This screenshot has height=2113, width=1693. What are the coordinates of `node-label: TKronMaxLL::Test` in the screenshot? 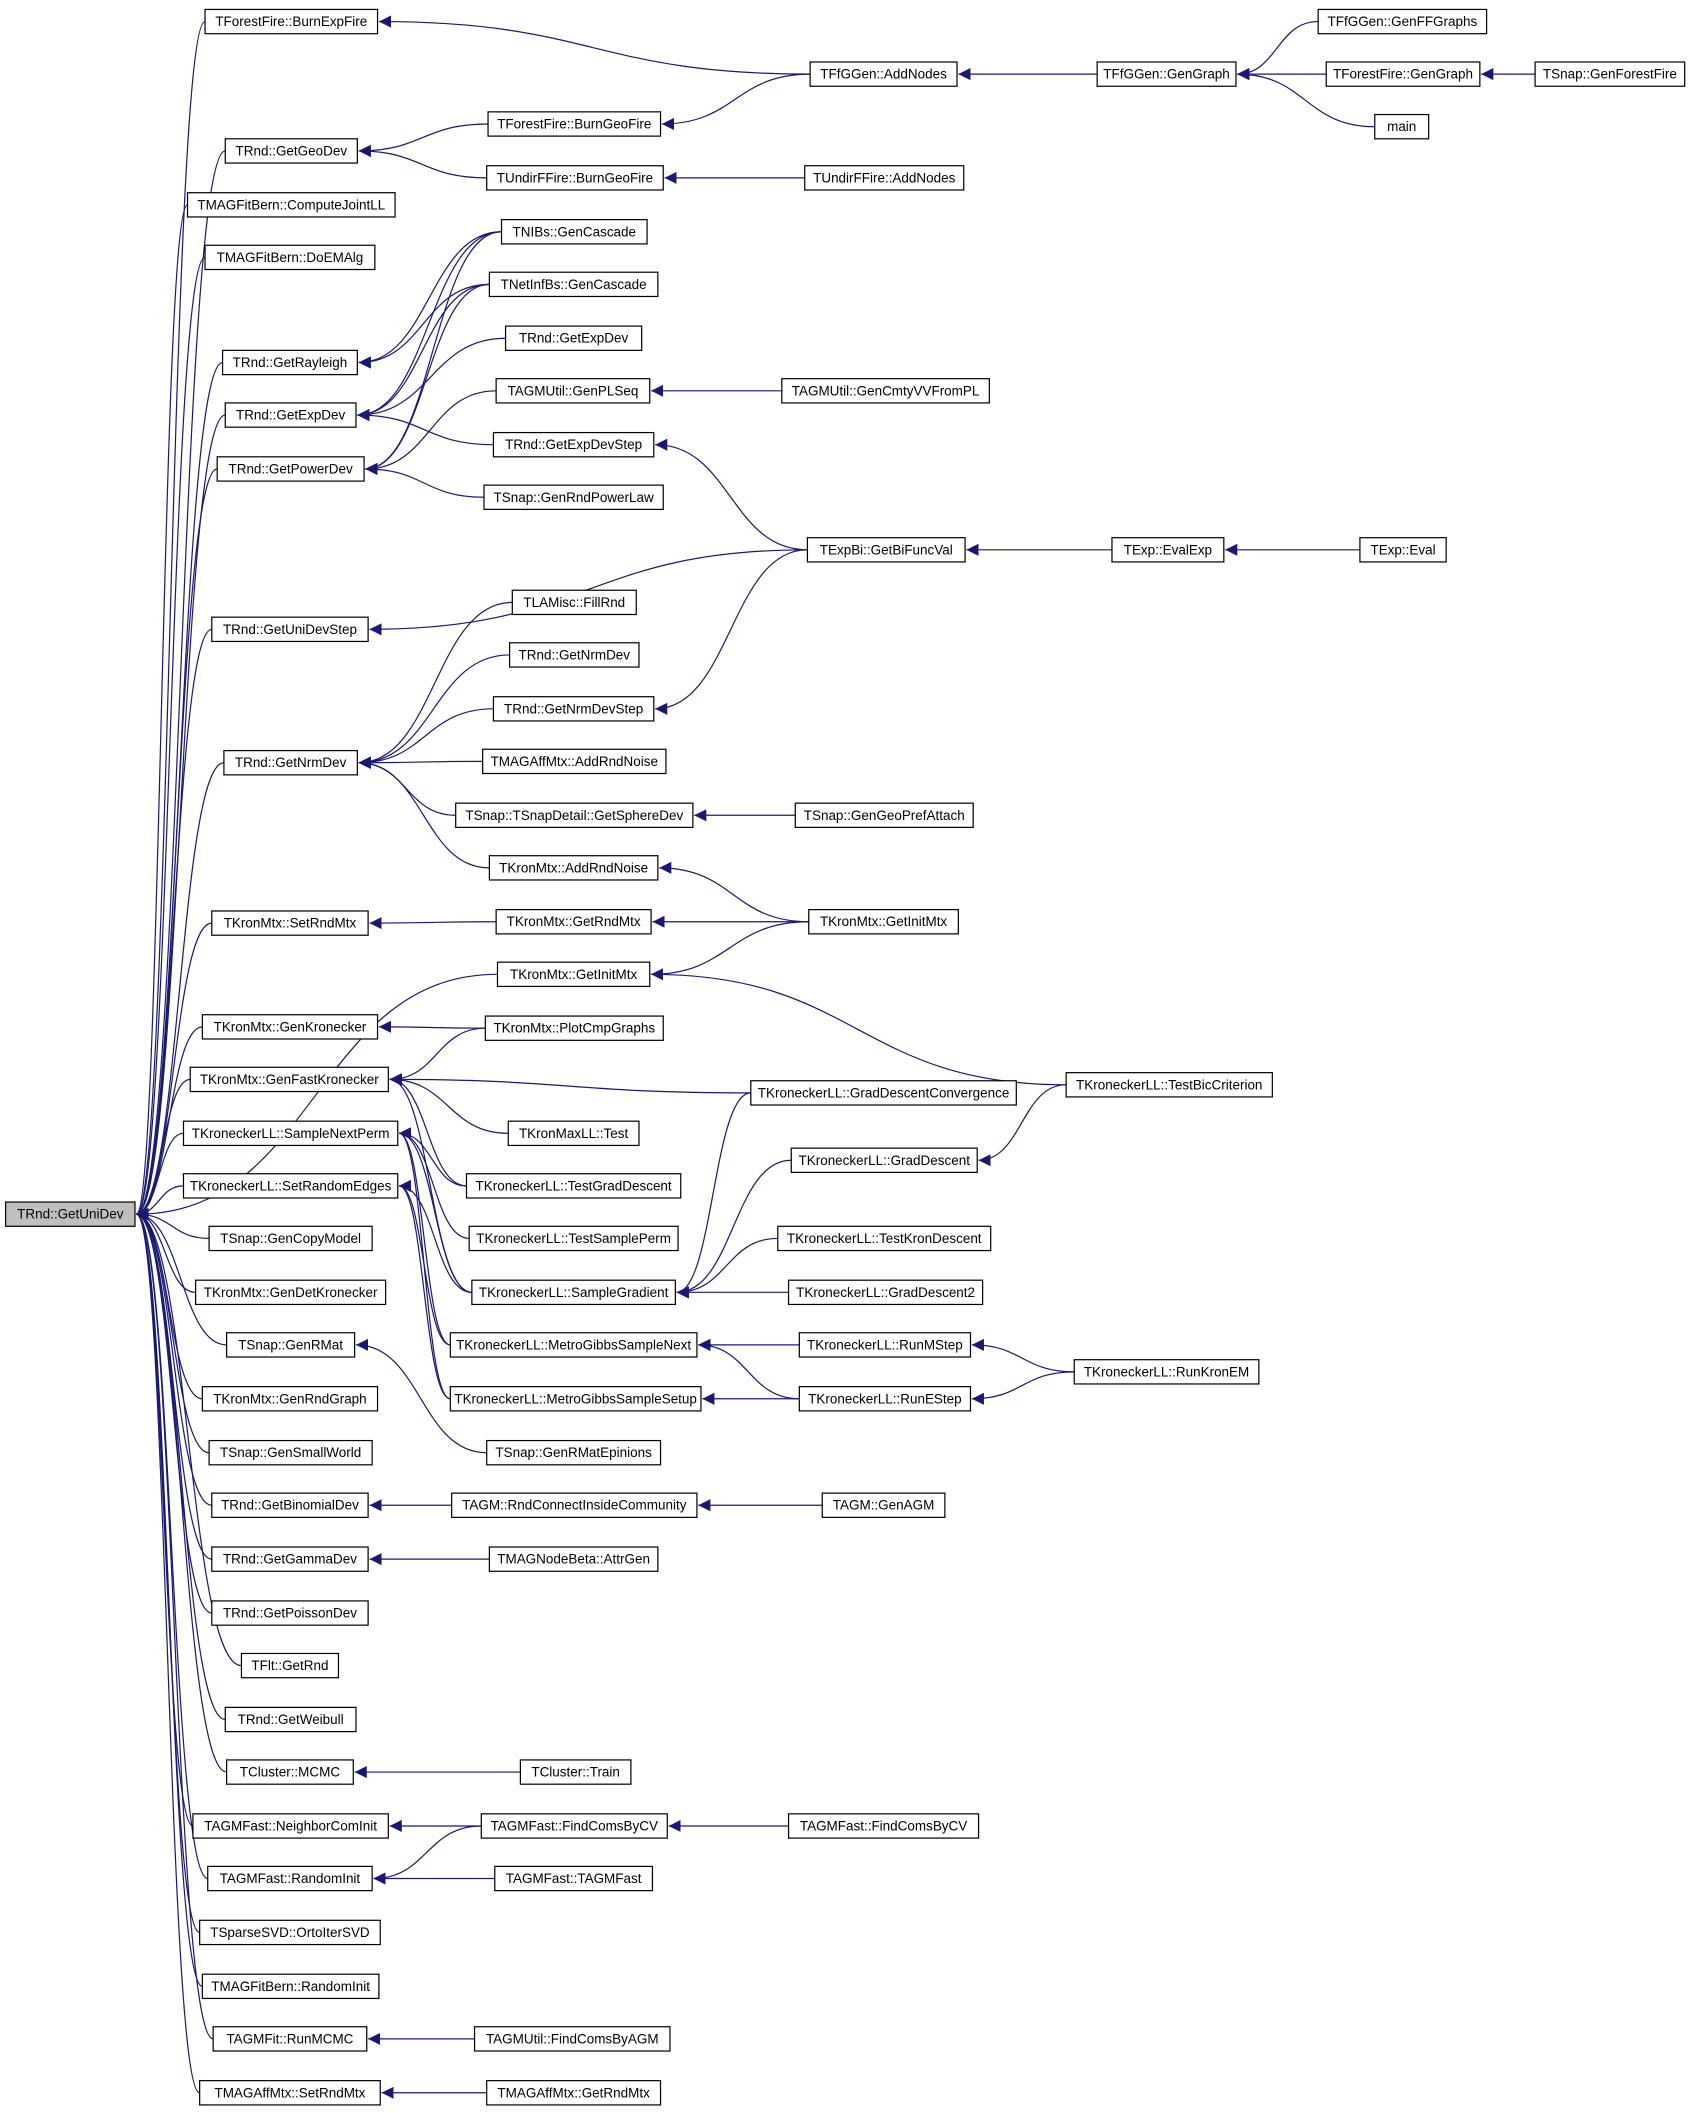 It's located at (574, 1133).